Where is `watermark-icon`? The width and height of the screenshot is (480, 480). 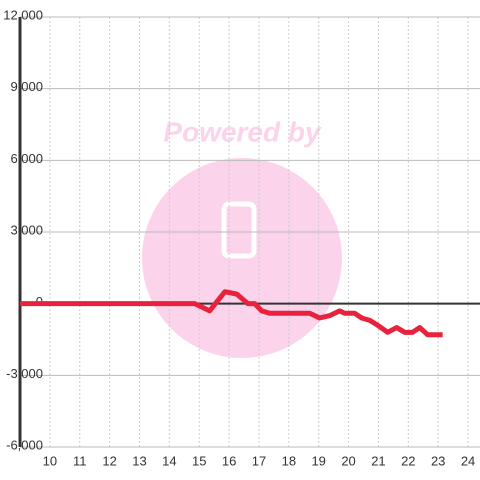 watermark-icon is located at coordinates (239, 230).